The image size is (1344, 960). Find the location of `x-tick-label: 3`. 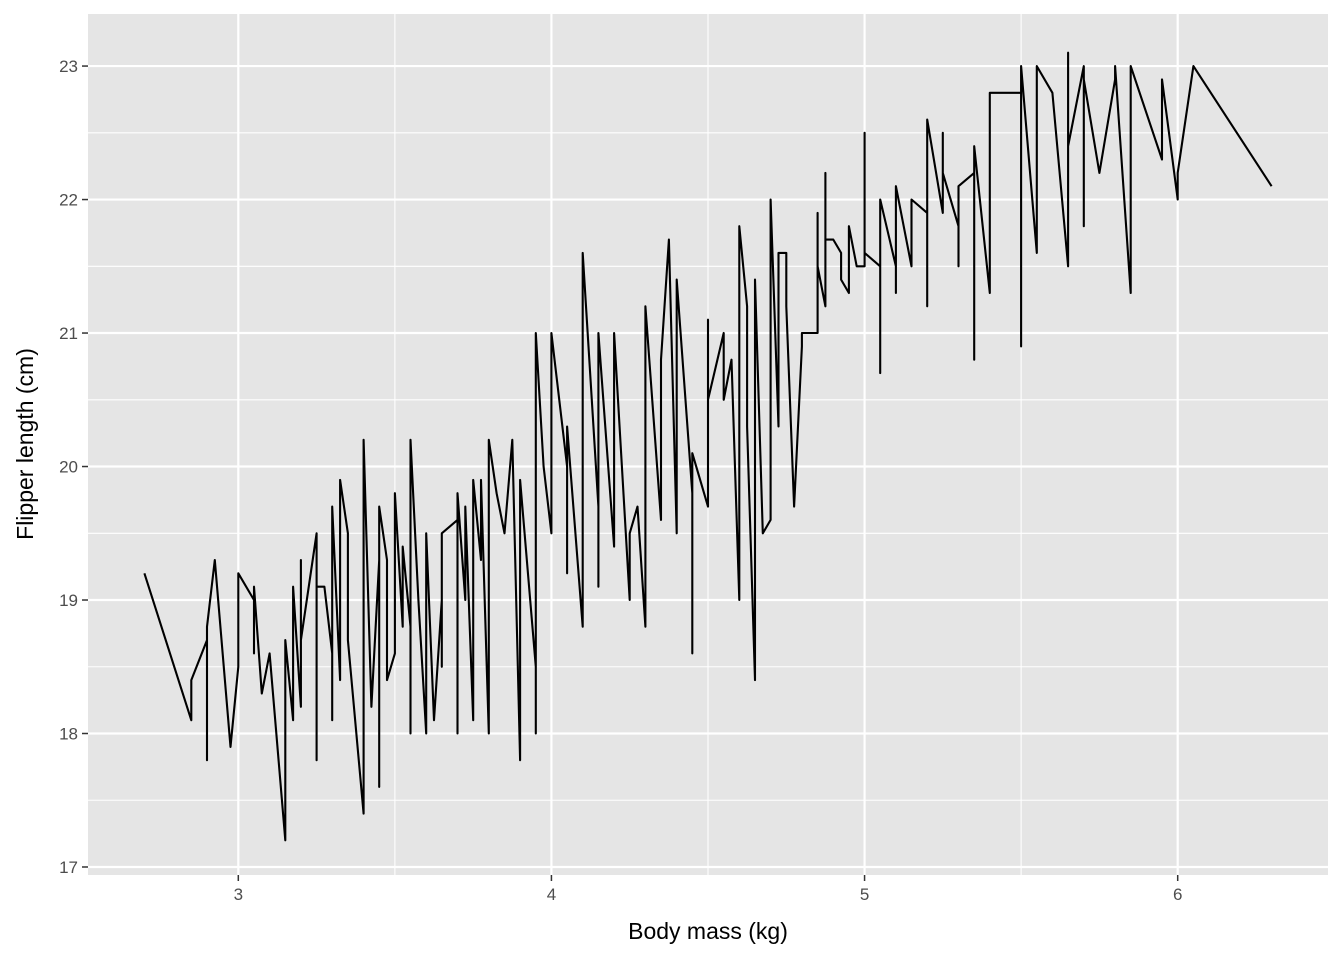

x-tick-label: 3 is located at coordinates (238, 894).